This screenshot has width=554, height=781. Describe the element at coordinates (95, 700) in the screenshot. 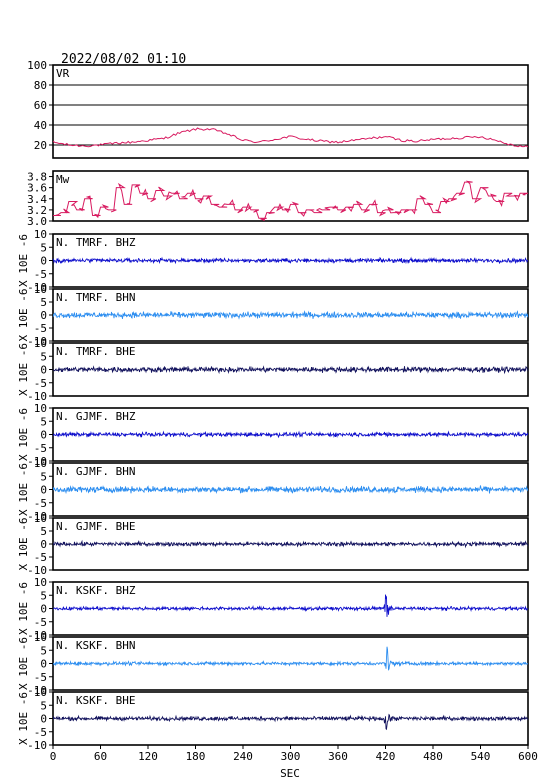

I see `panel-label: N. KSKF. BHE` at that location.